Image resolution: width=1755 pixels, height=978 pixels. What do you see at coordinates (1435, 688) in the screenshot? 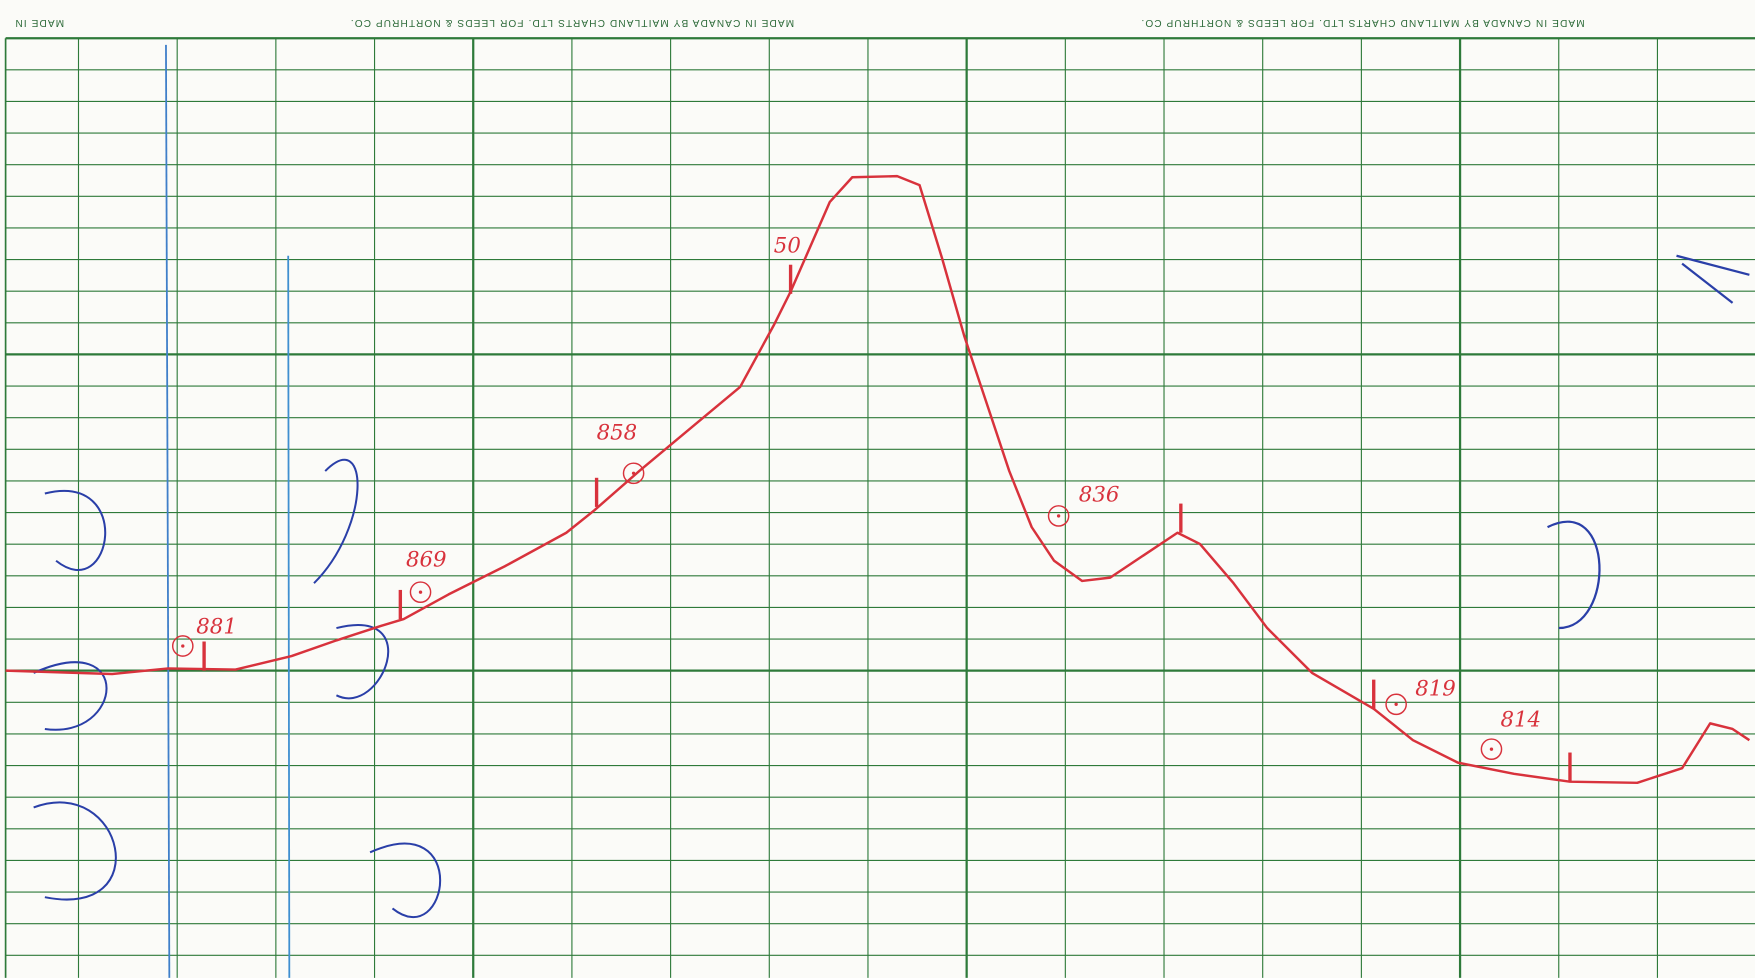
I see `reading-label: 819` at bounding box center [1435, 688].